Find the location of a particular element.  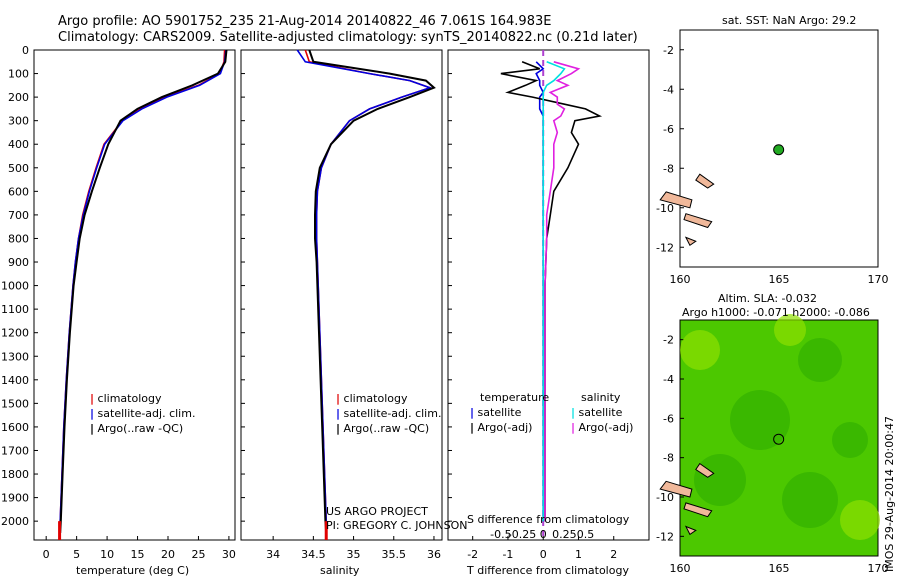

sst-map-lon-label: 160 is located at coordinates (680, 279).